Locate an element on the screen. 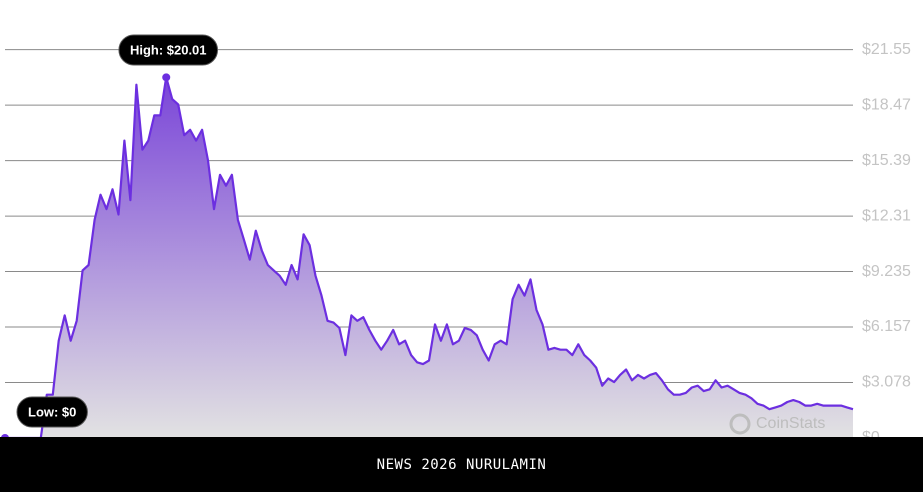 The height and width of the screenshot is (492, 923). low-dot is located at coordinates (5, 435).